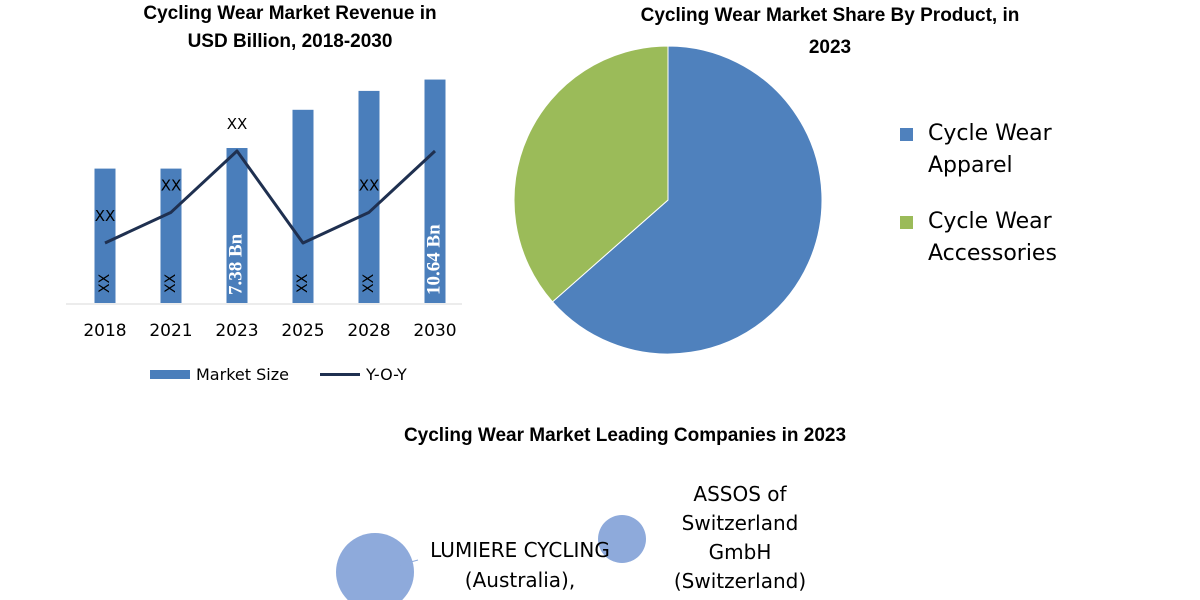  I want to click on apparel-legend-label-line-2: Apparel, so click(970, 165).